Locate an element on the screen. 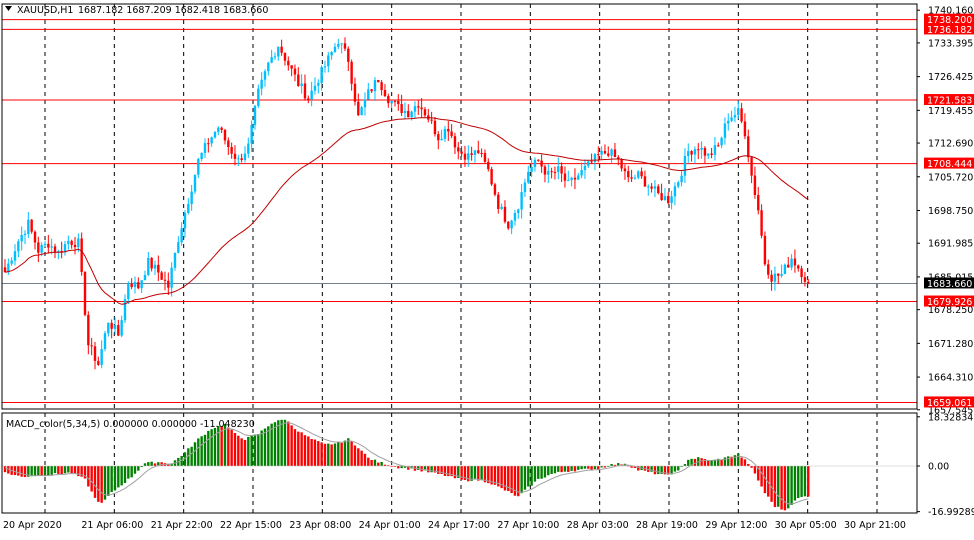  macd-axis-tick-label: 0.00 is located at coordinates (938, 467).